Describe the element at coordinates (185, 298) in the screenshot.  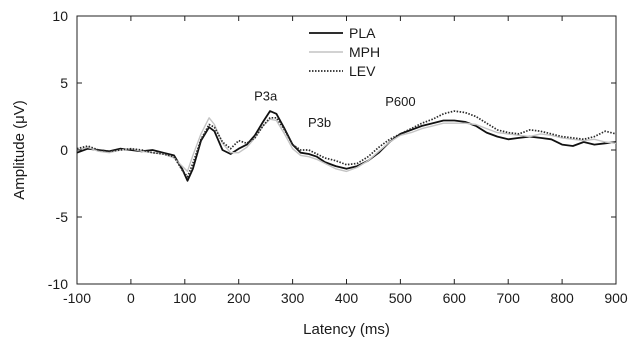
I see `x-tick-label: 100` at that location.